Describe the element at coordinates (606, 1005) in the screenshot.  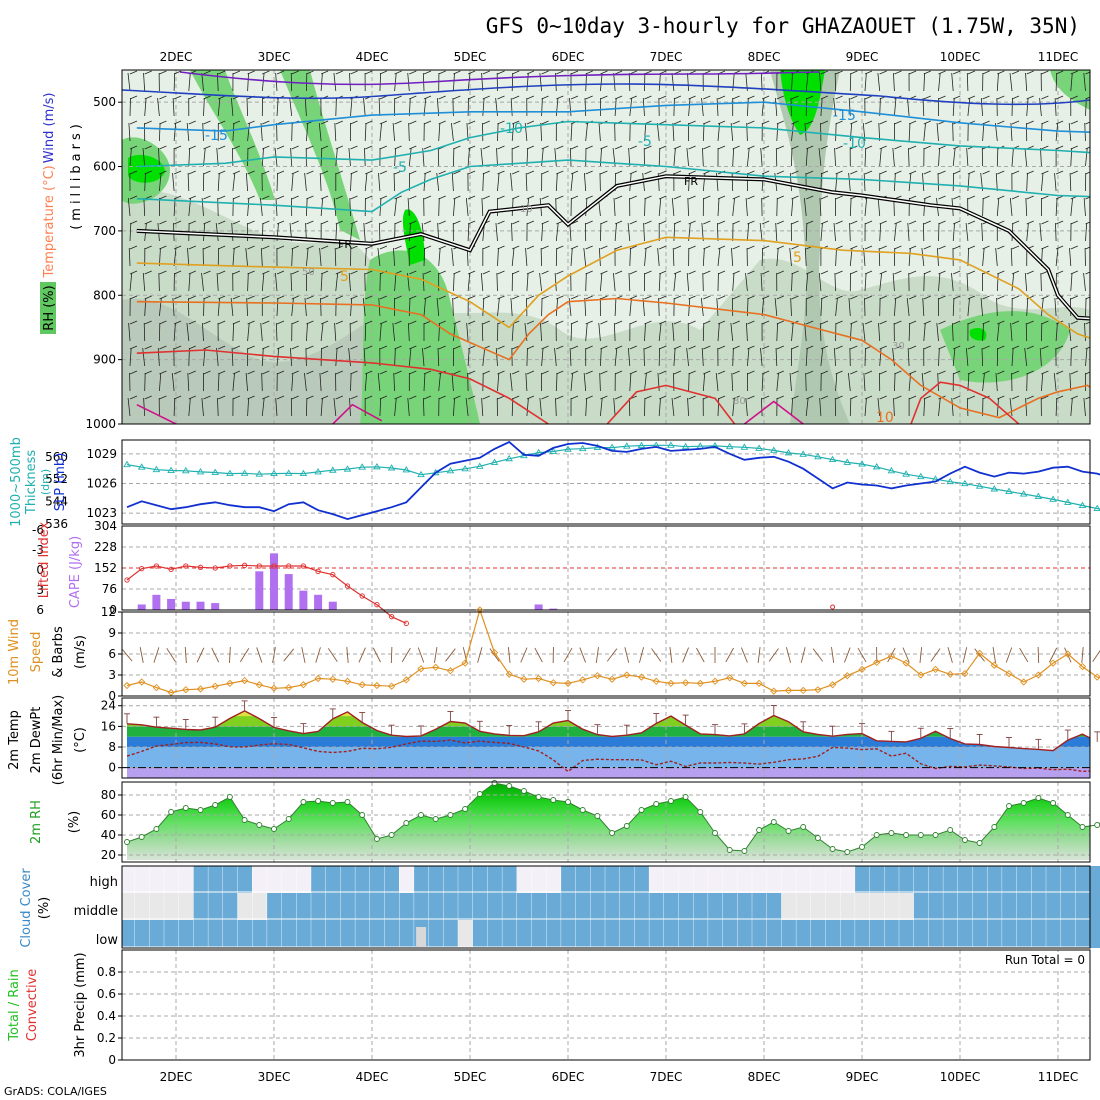
I see `precip-frame` at that location.